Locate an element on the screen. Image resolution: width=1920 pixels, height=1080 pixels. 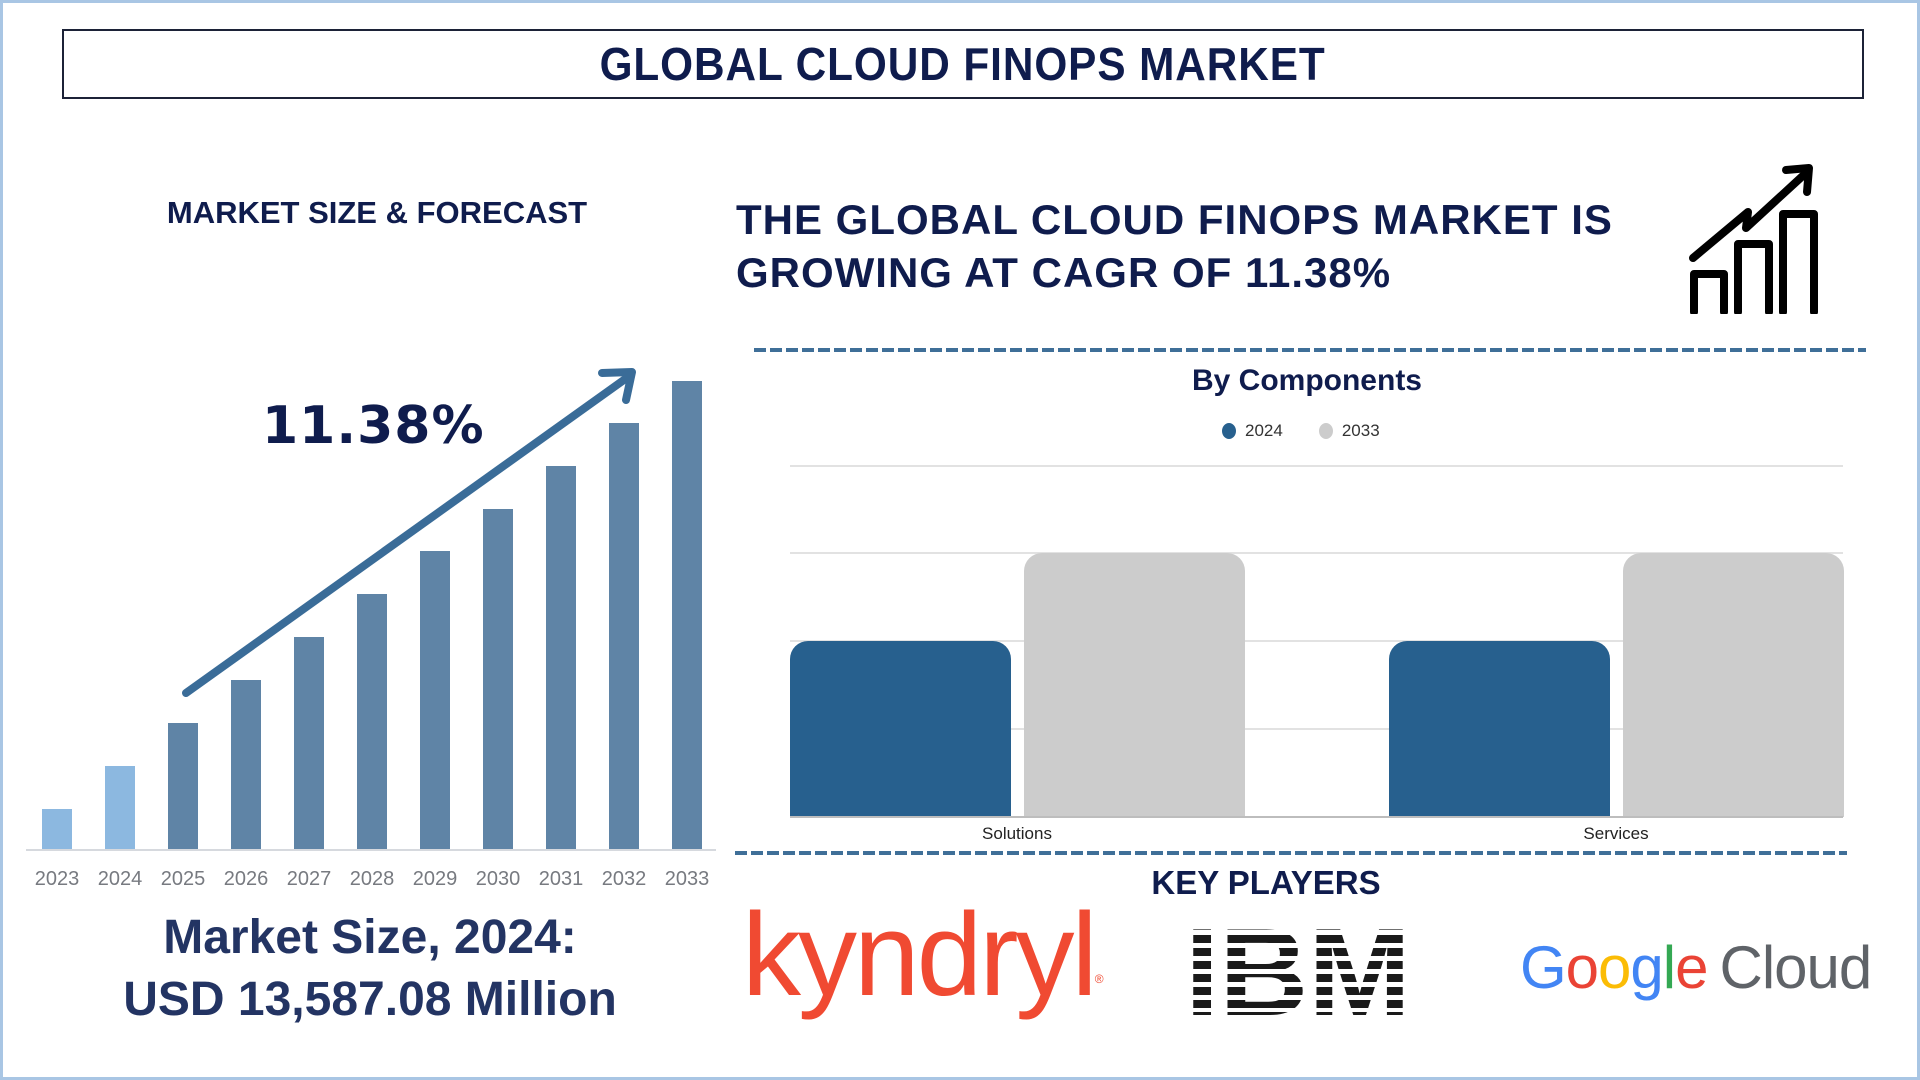
legend-item-2024: 2024 is located at coordinates (1252, 431).